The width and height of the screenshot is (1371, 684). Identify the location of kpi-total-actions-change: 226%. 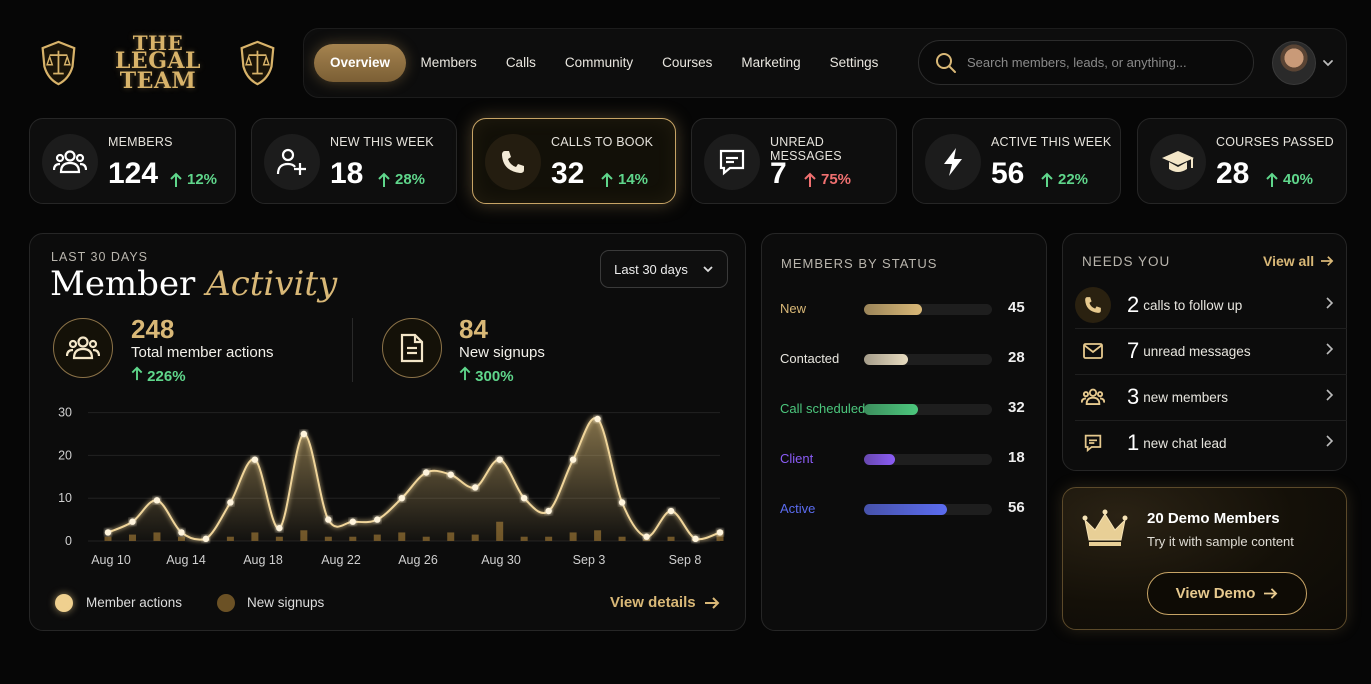
(158, 375).